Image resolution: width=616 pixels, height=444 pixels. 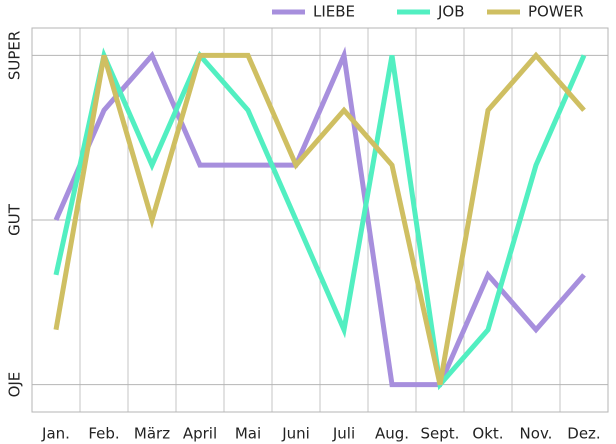 What do you see at coordinates (15, 219) in the screenshot?
I see `y-tick-label: GUT` at bounding box center [15, 219].